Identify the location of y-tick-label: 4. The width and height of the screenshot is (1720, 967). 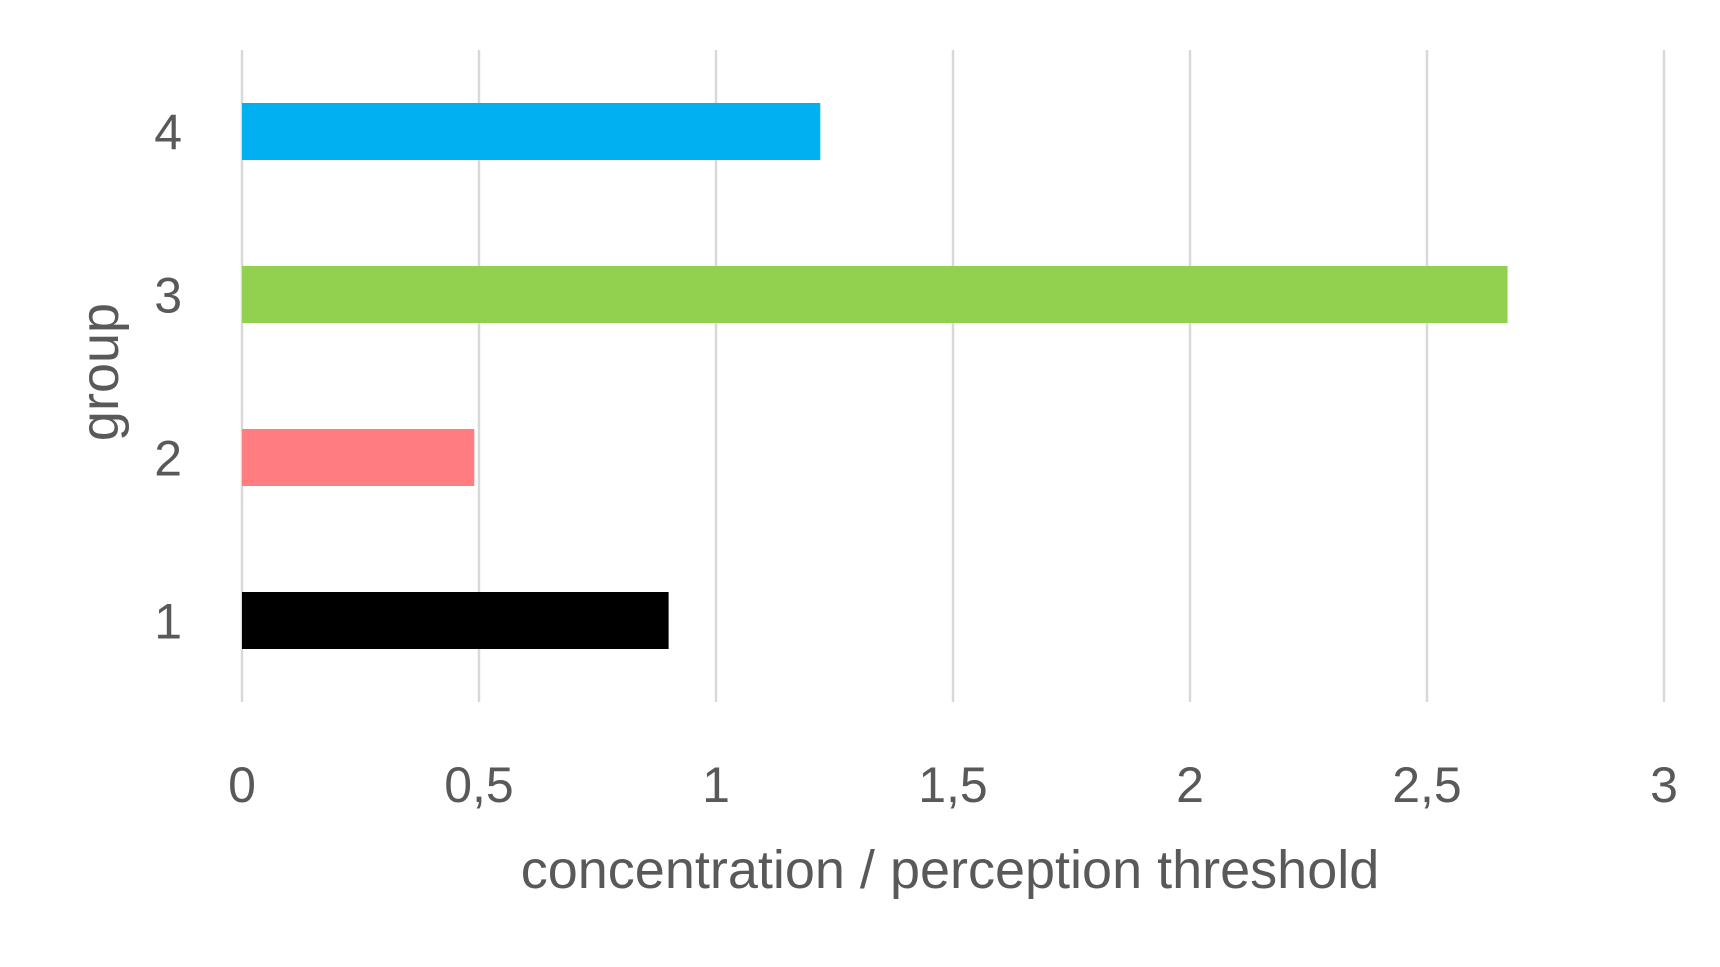
(168, 133).